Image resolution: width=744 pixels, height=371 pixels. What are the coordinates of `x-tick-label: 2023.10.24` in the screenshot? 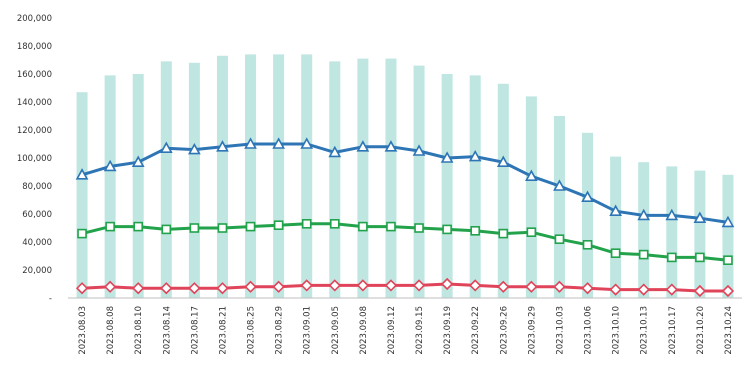 It's located at (729, 330).